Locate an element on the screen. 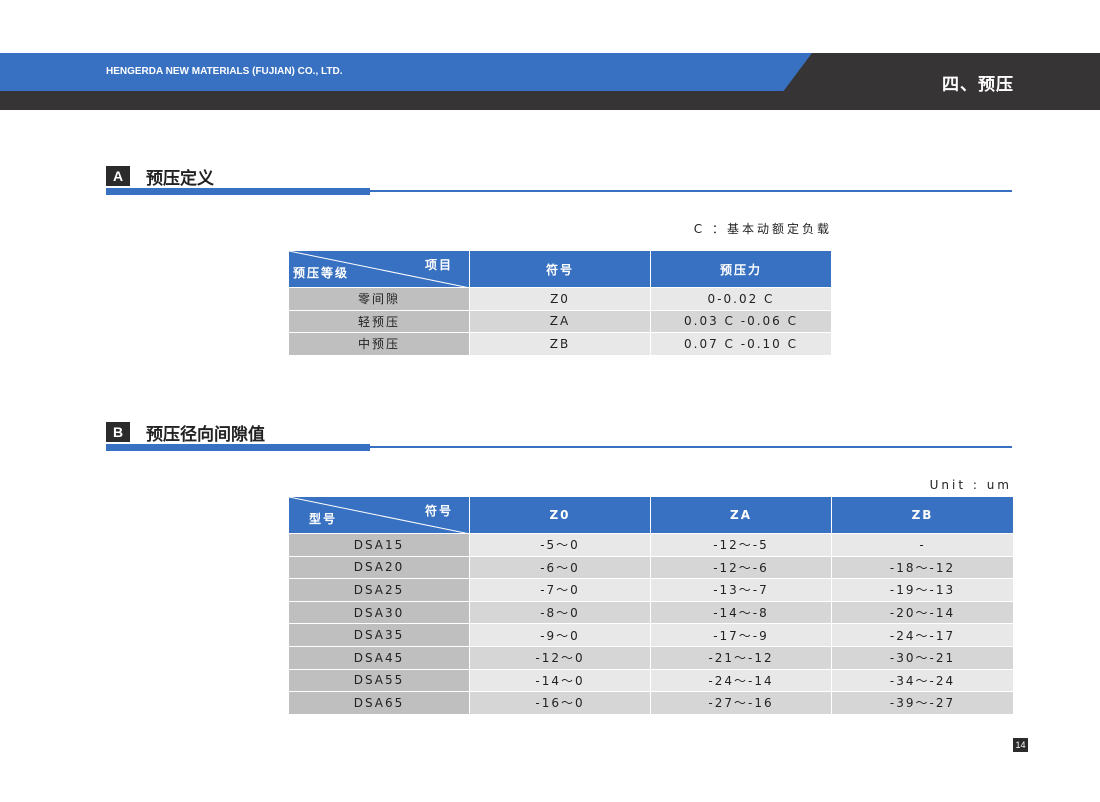 Image resolution: width=1100 pixels, height=802 pixels. section-b-bar is located at coordinates (238, 447).